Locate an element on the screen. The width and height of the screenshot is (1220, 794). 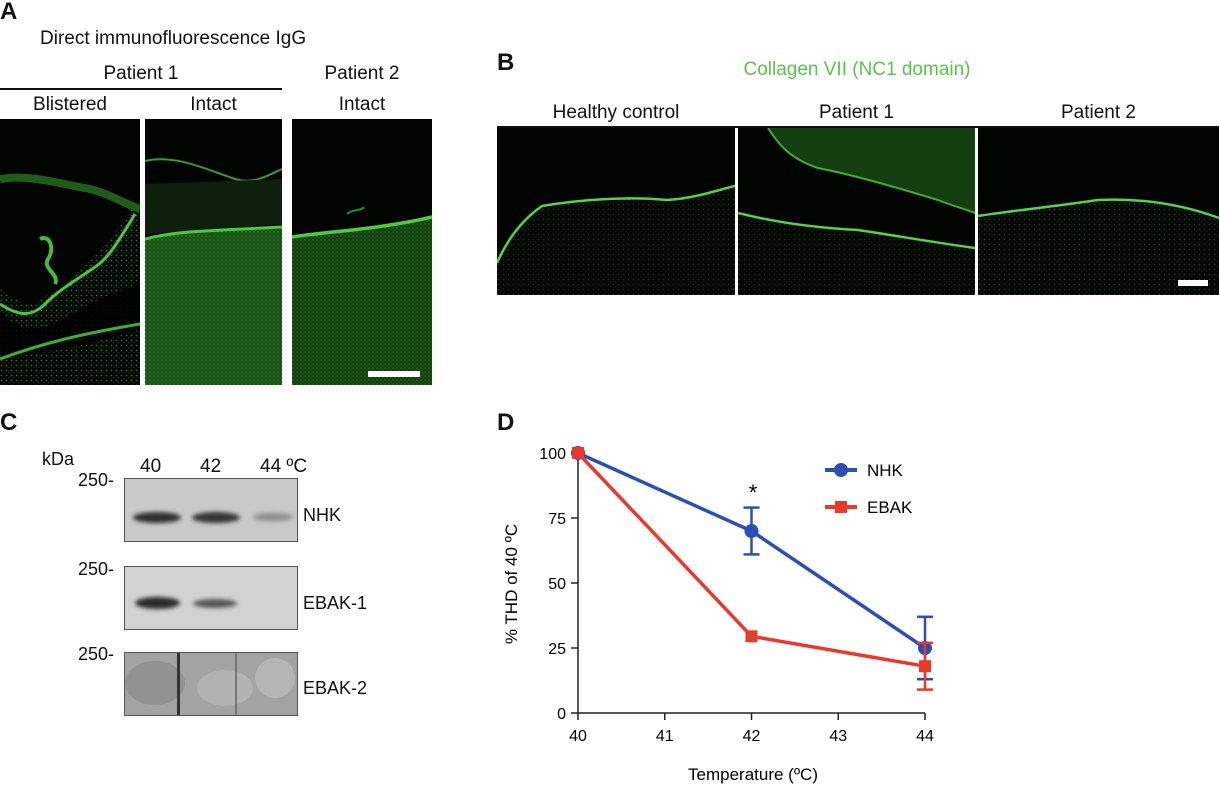
lane-label-40: 40 is located at coordinates (151, 466).